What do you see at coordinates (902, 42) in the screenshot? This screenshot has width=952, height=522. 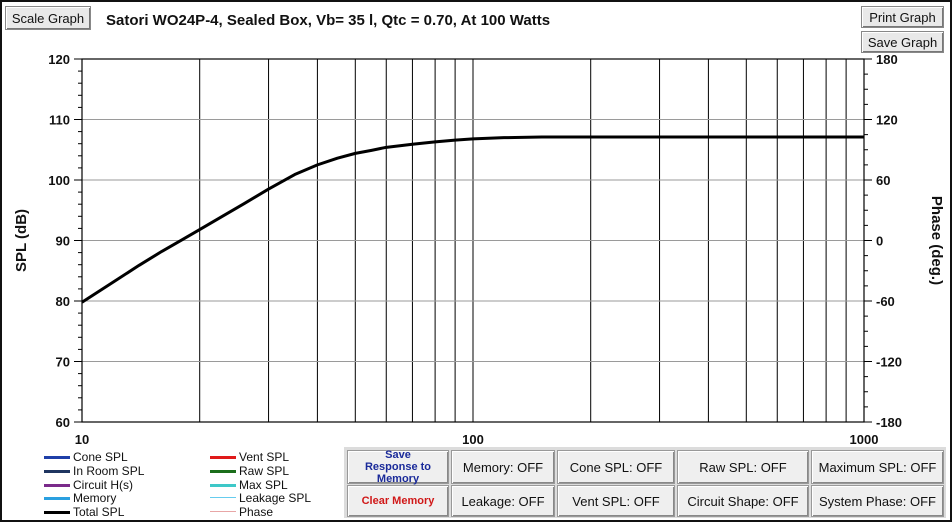 I see `save-graph-button: Save Graph` at bounding box center [902, 42].